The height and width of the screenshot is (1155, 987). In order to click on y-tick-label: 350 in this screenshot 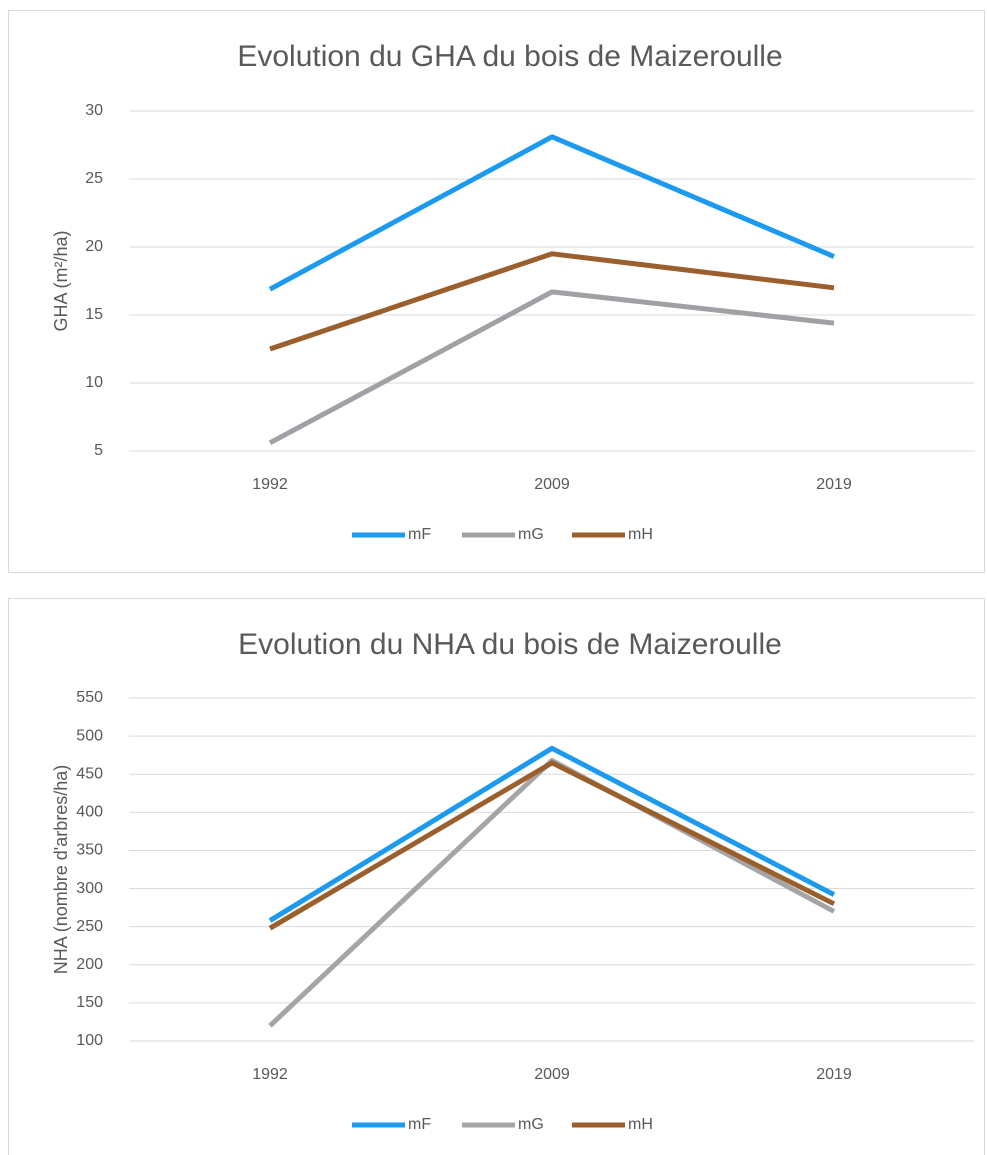, I will do `click(89, 850)`.